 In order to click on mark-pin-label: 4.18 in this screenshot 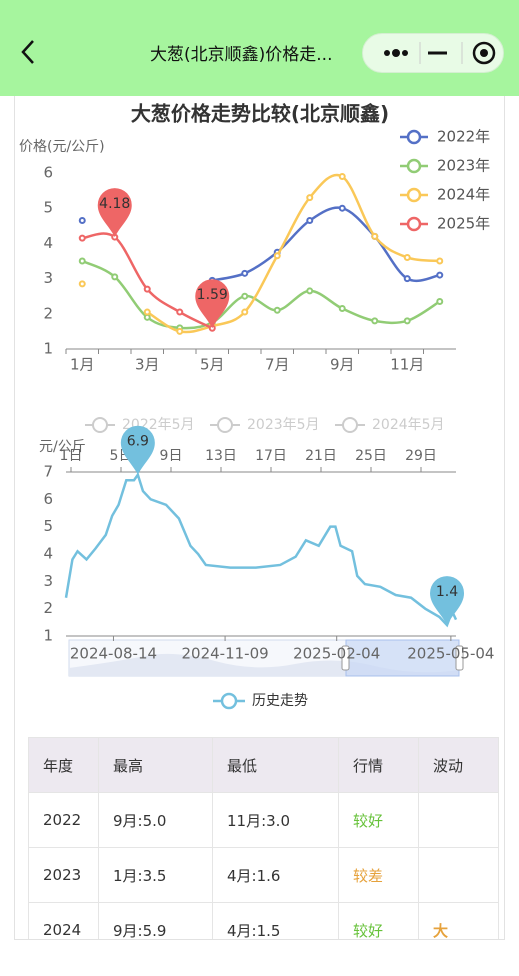, I will do `click(114, 204)`.